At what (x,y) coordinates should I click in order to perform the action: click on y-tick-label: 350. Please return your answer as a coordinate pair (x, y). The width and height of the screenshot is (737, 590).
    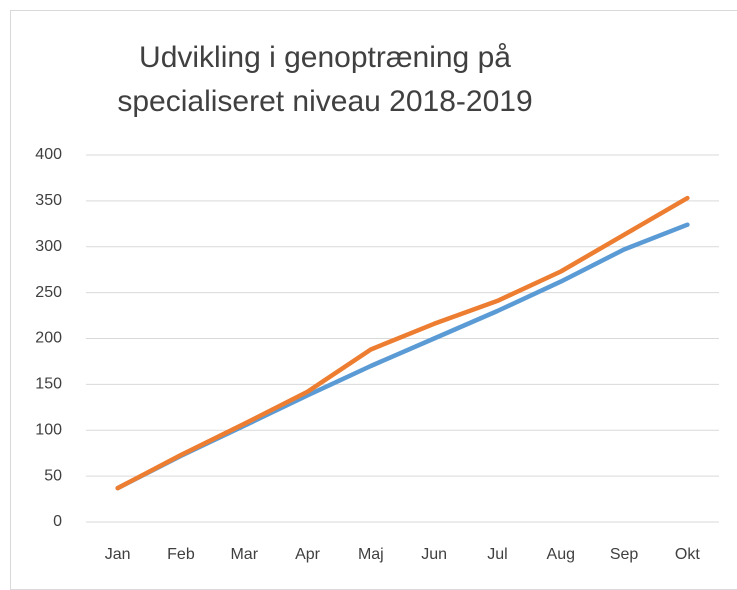
    Looking at the image, I should click on (48, 200).